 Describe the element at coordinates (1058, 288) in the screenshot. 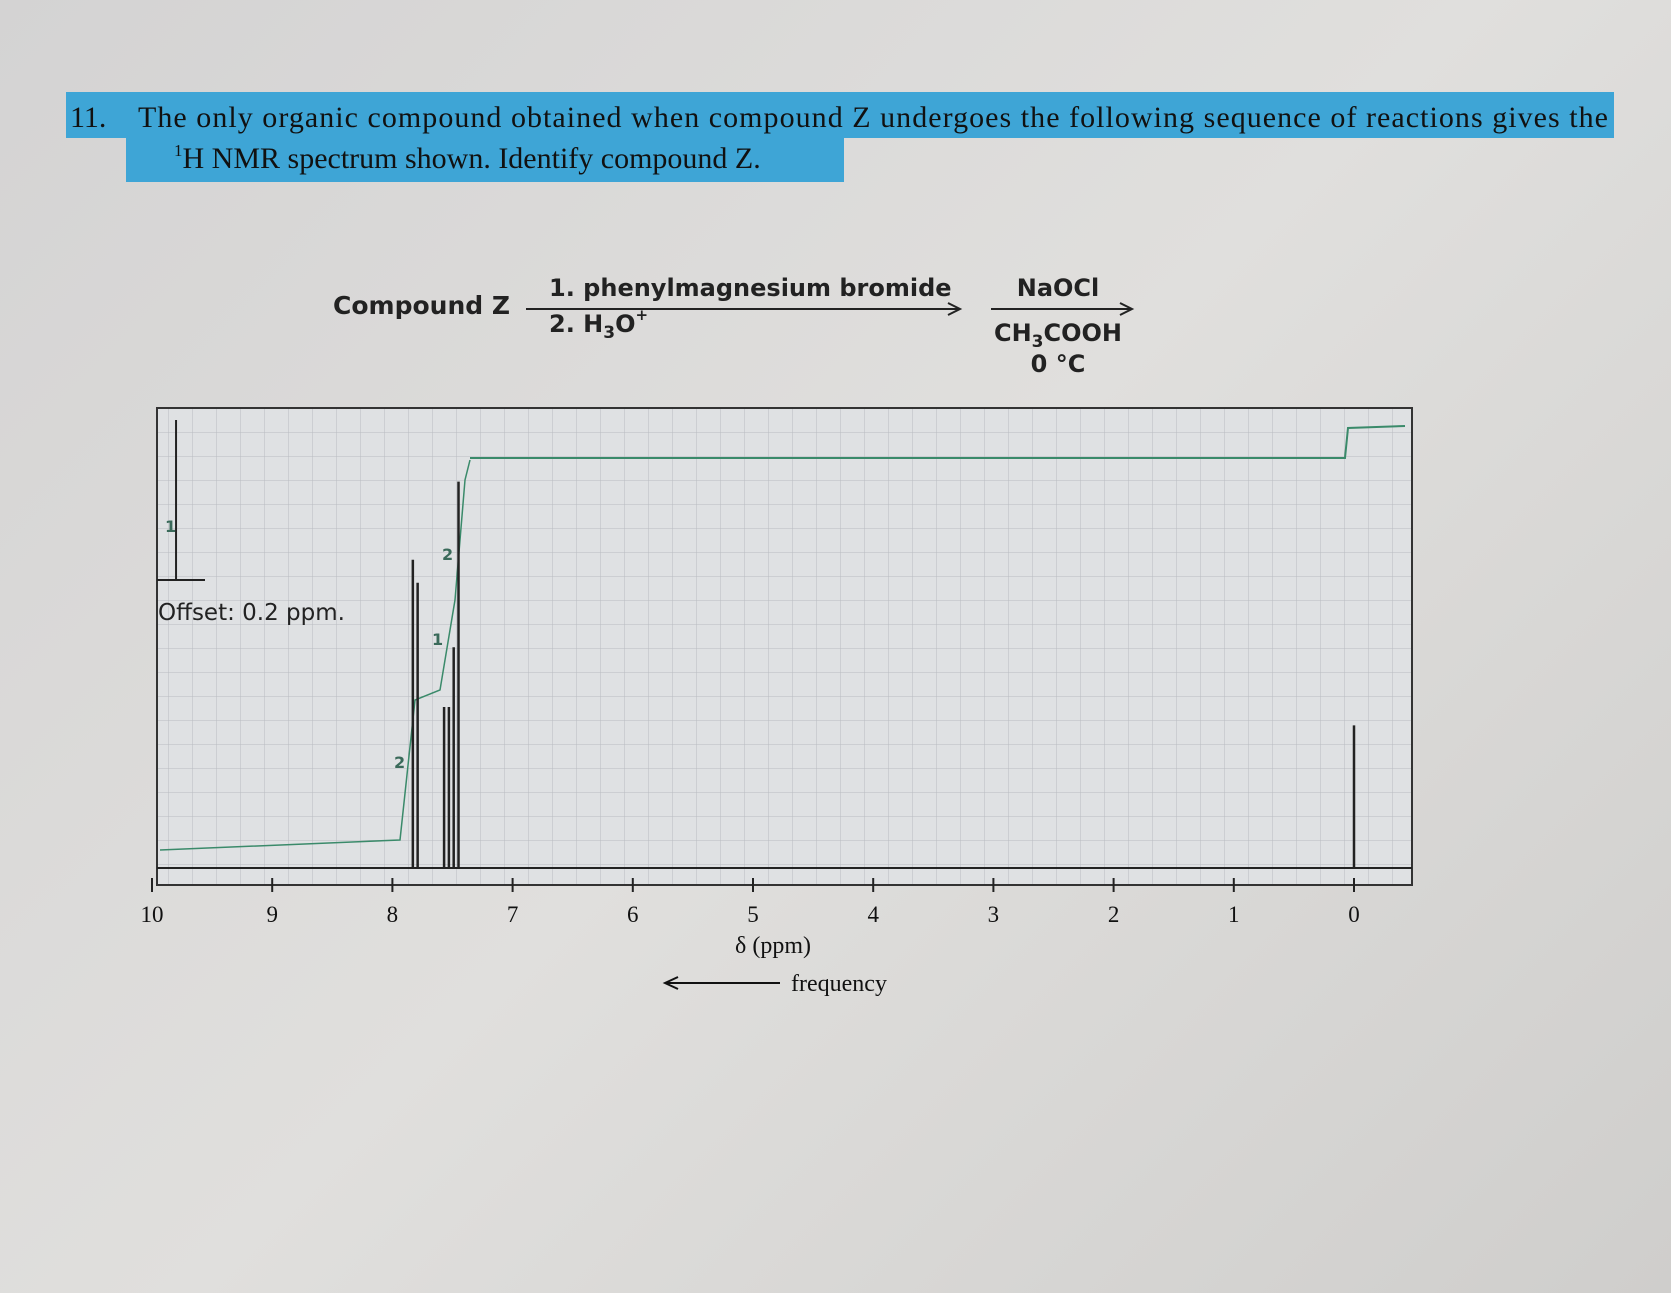

I see `reagent: NaOCl` at that location.